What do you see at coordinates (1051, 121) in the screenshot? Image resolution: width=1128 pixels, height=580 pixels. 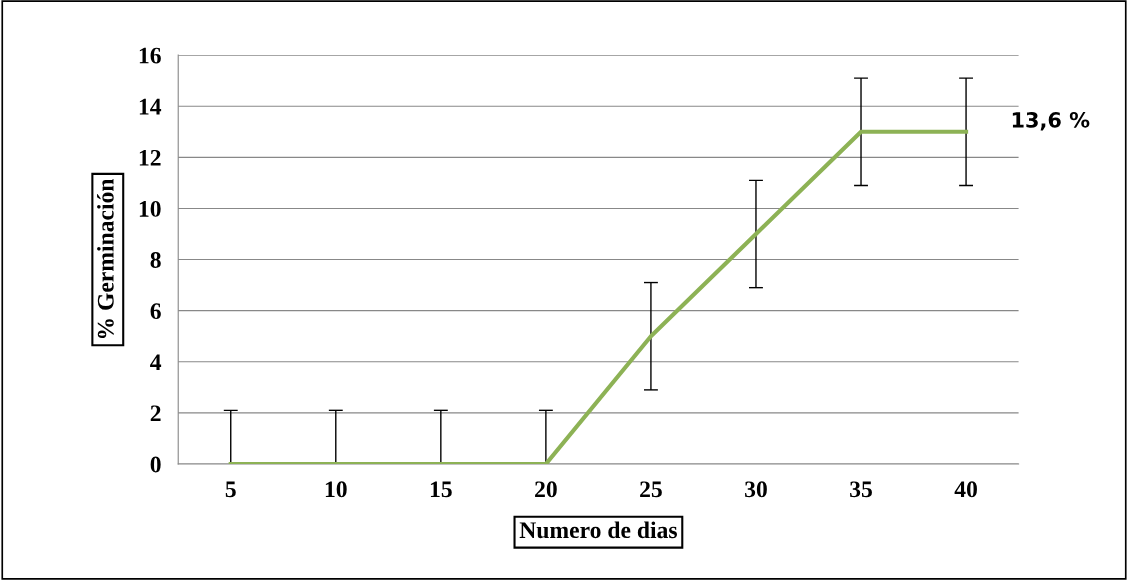 I see `annotation: 13,6 %` at bounding box center [1051, 121].